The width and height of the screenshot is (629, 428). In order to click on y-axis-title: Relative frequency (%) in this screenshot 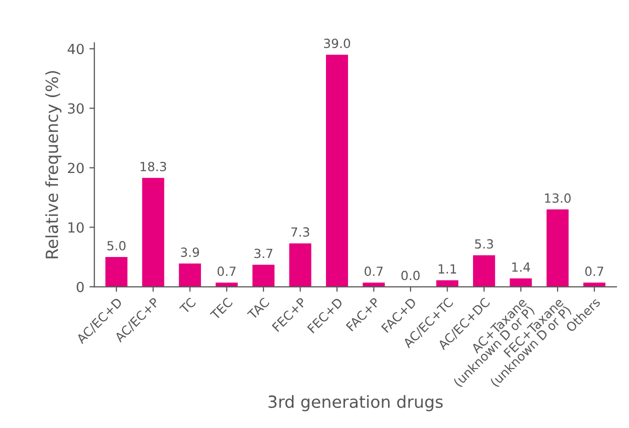, I will do `click(53, 164)`.